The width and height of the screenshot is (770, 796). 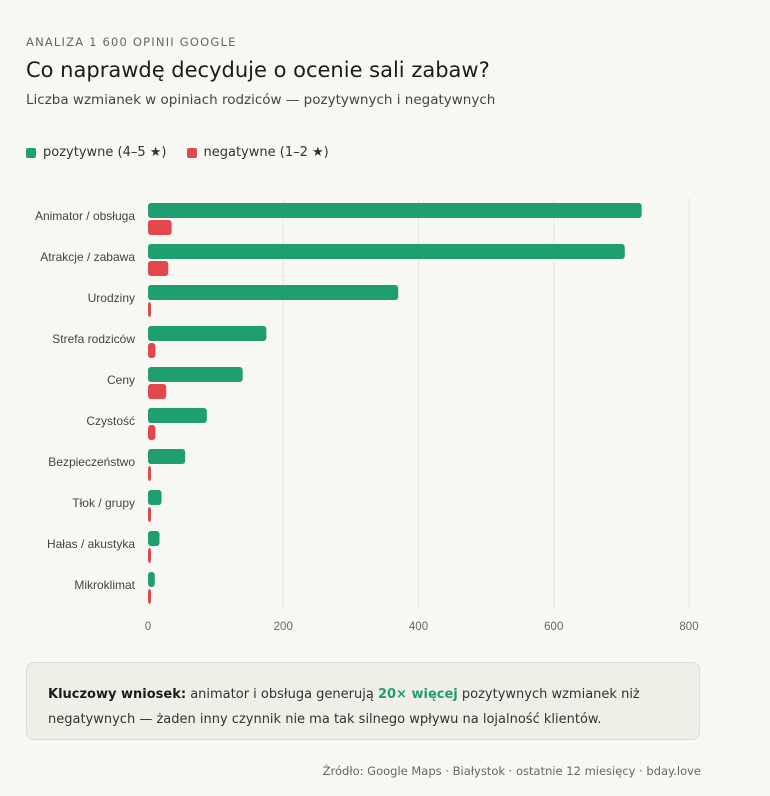 I want to click on callout-highlight: 20× więcej, so click(x=417, y=694).